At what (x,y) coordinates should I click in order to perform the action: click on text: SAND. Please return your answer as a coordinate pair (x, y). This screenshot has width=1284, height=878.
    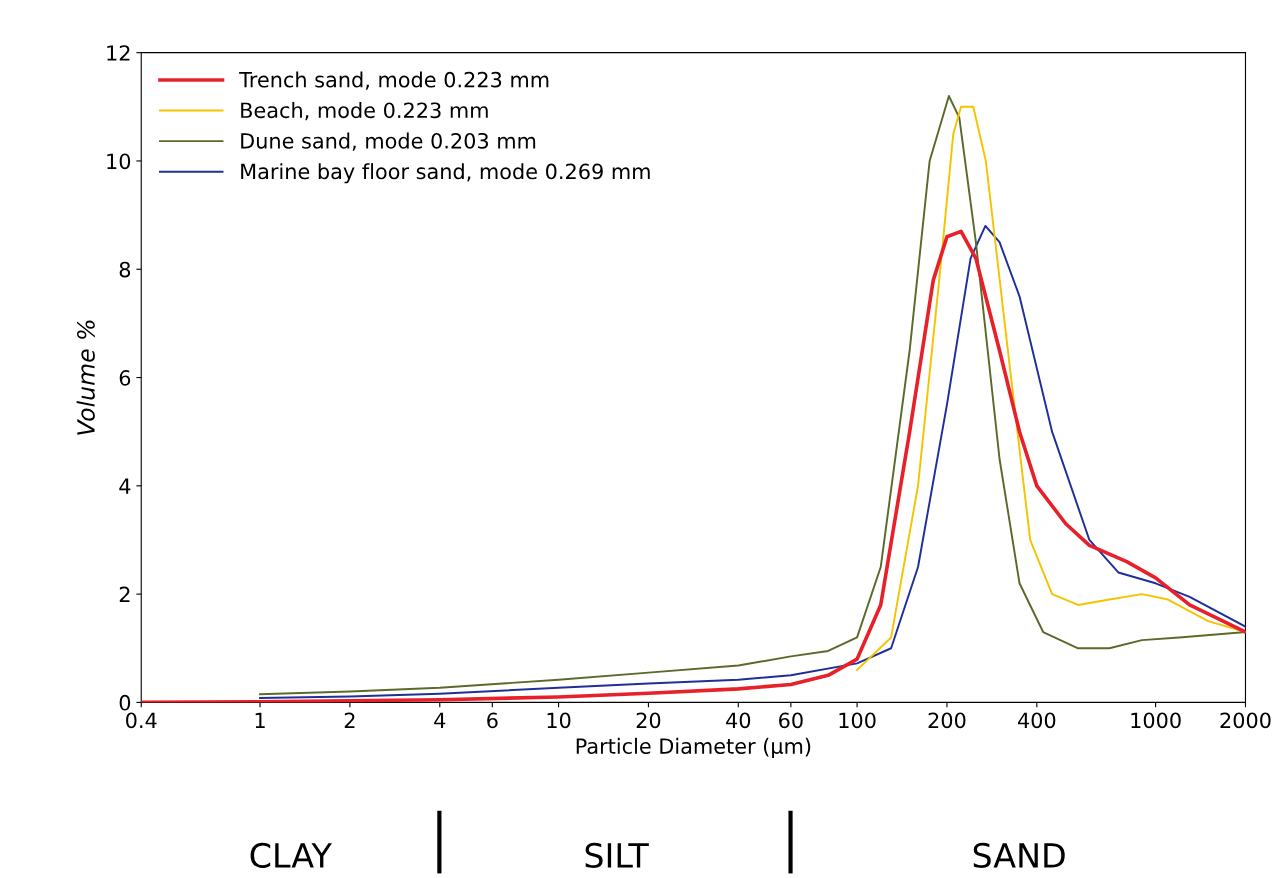
    Looking at the image, I should click on (1019, 855).